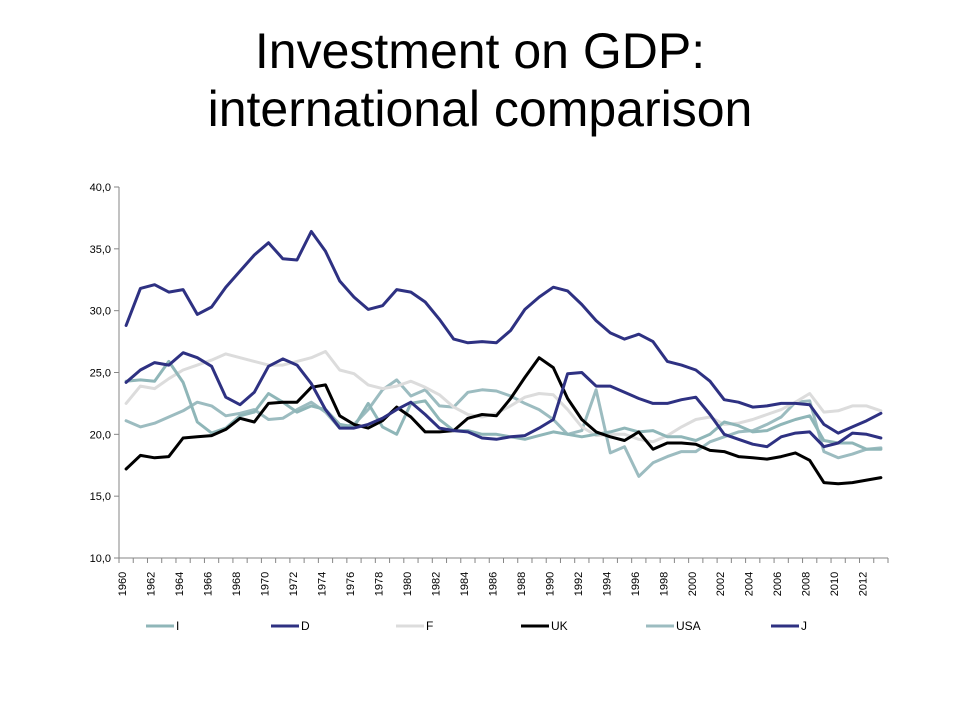  I want to click on x-tick-label: 2000, so click(693, 584).